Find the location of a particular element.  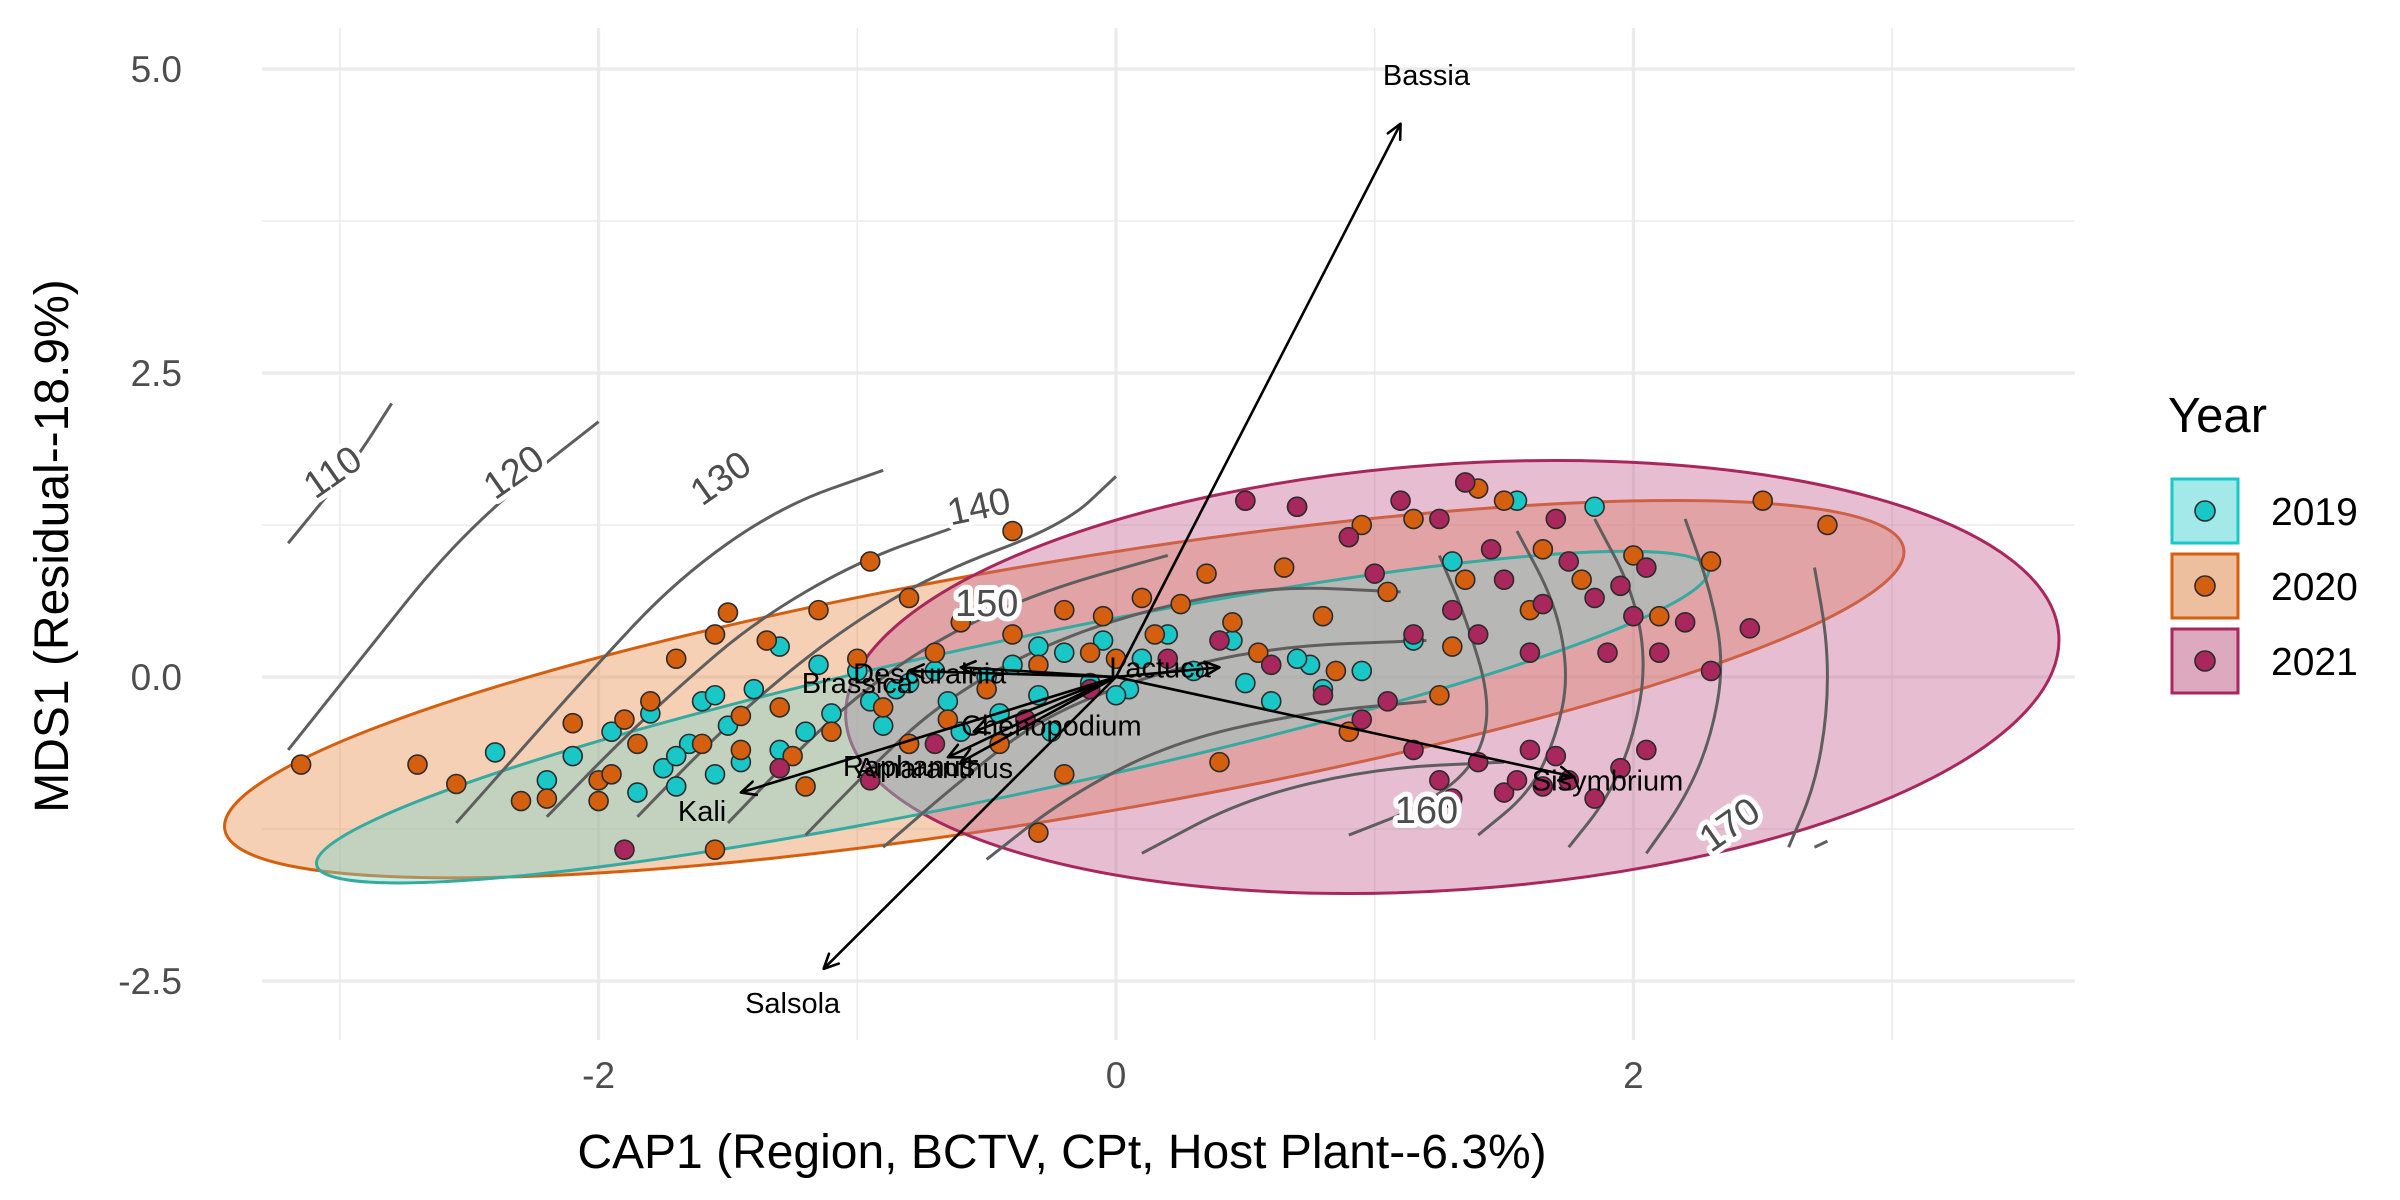

x-tick-label: 0 is located at coordinates (1116, 1075).